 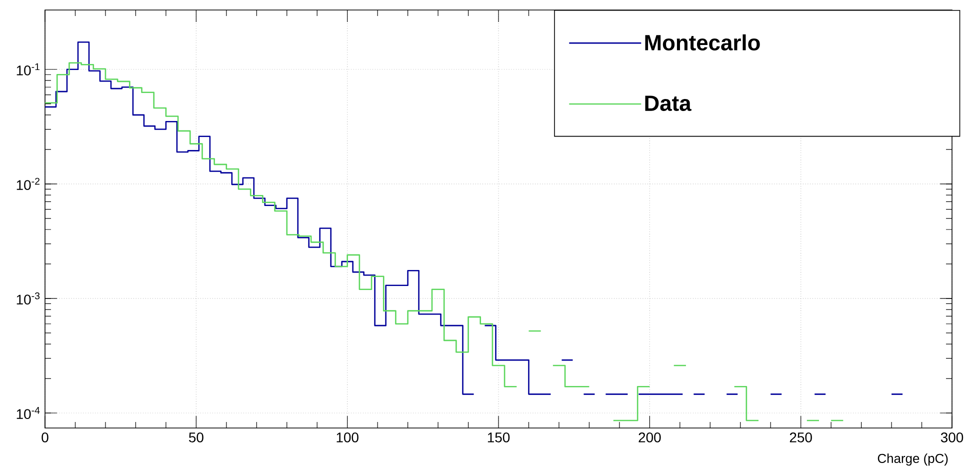 What do you see at coordinates (702, 42) in the screenshot?
I see `legend-label: Montecarlo` at bounding box center [702, 42].